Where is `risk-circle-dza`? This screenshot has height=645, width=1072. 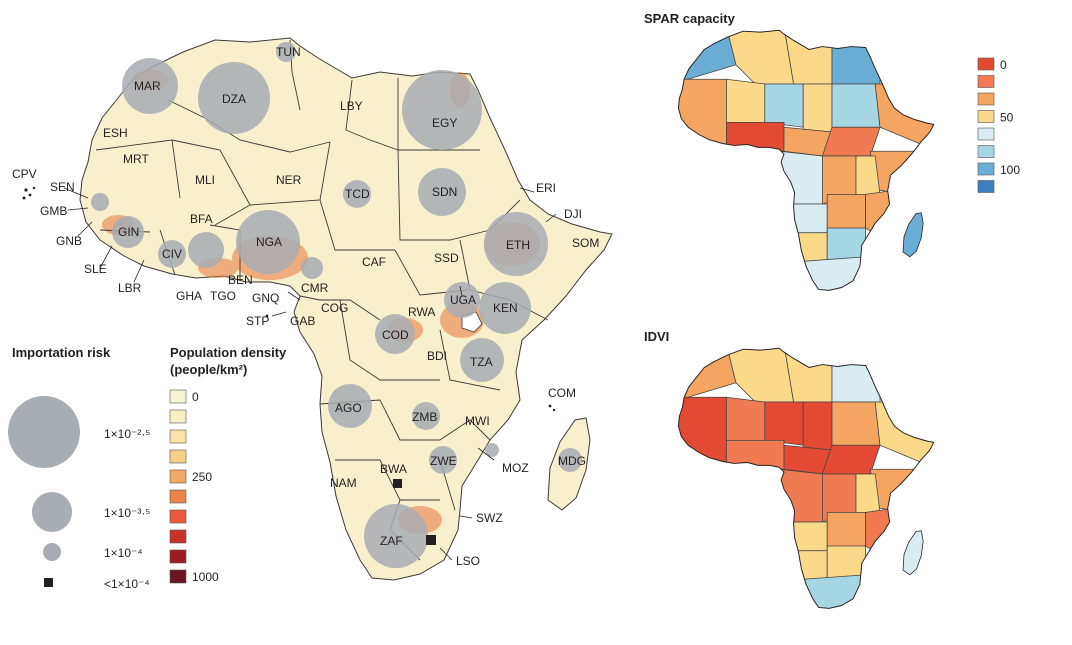 risk-circle-dza is located at coordinates (234, 98).